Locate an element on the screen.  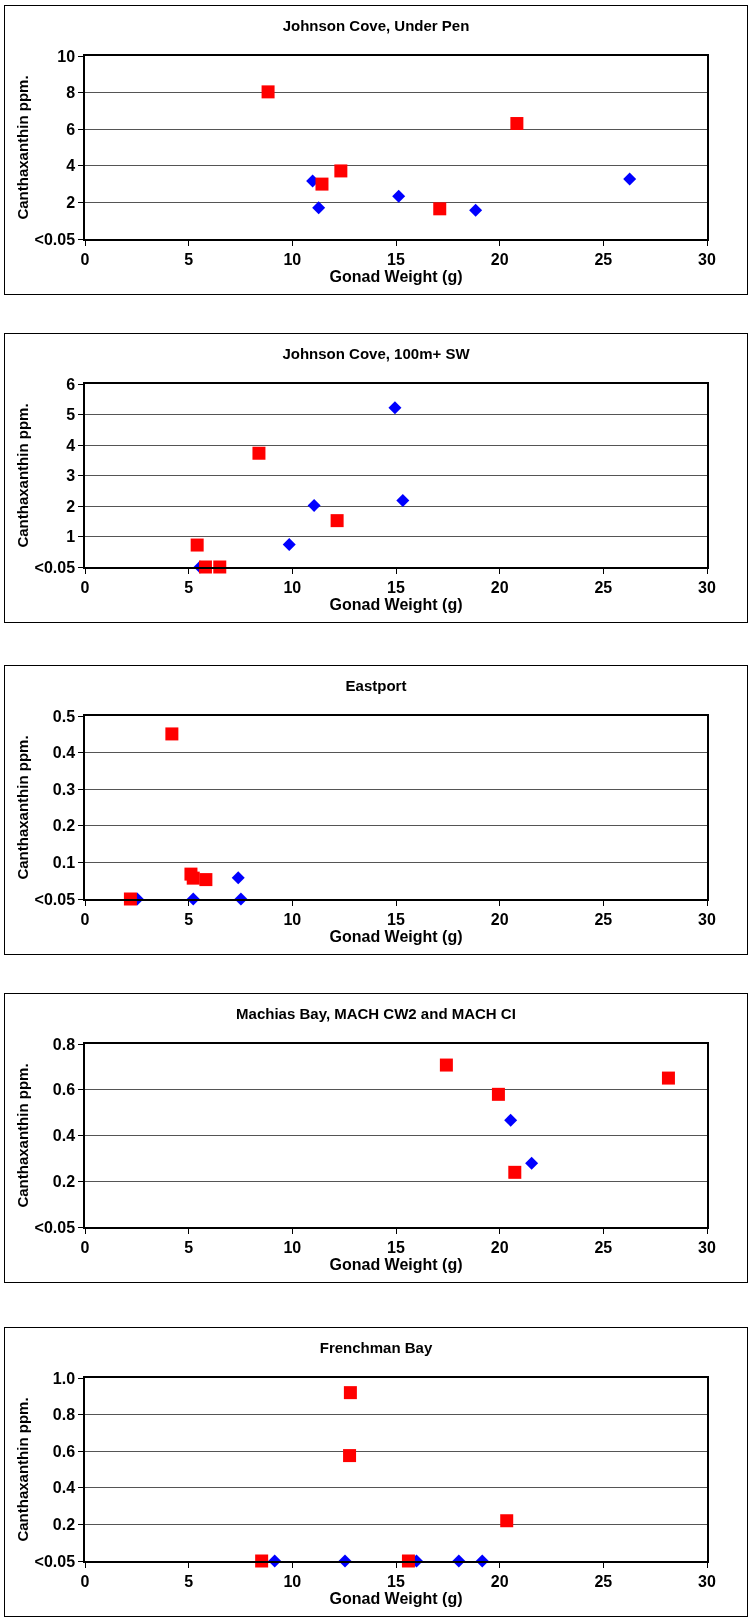
y-tick-label: 0.2 is located at coordinates (64, 1181).